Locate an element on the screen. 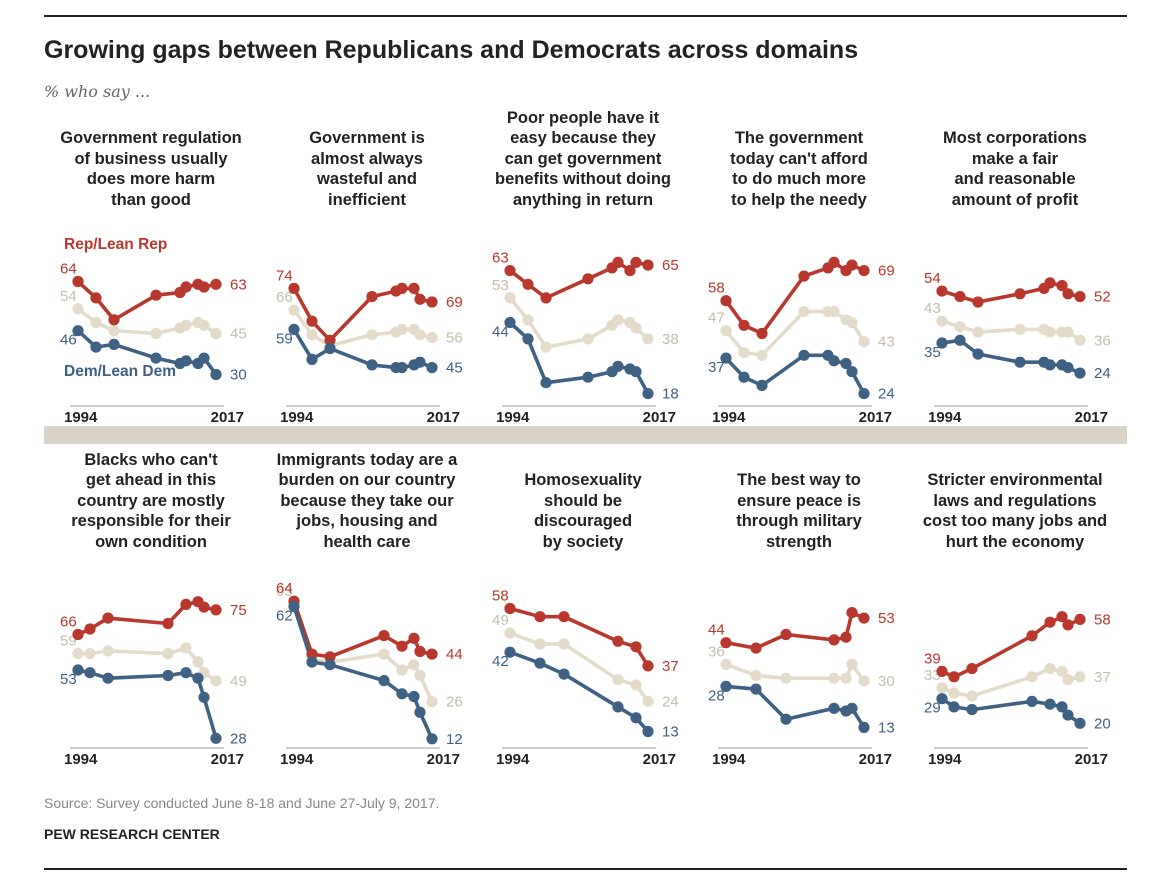 The image size is (1170, 892). chart-title-line: amount of profit is located at coordinates (1015, 199).